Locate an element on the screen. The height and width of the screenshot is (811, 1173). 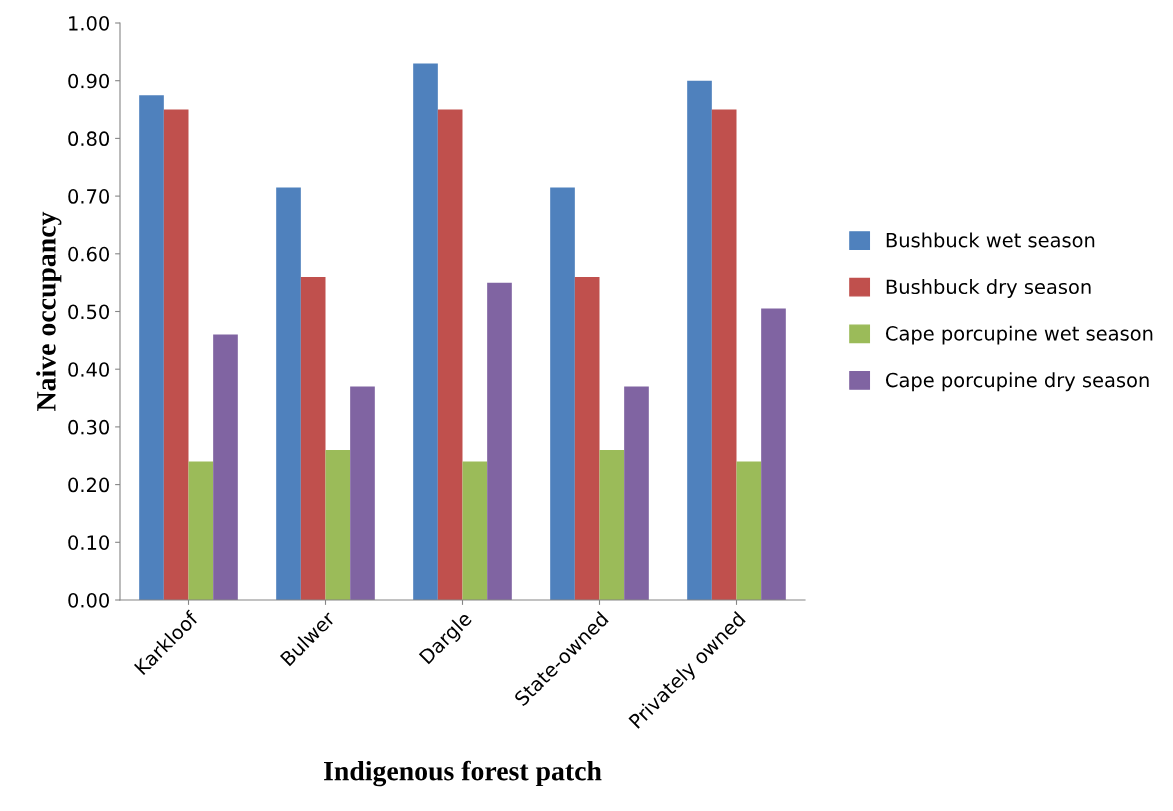
legend-label: Cape porcupine dry season is located at coordinates (1017, 382).